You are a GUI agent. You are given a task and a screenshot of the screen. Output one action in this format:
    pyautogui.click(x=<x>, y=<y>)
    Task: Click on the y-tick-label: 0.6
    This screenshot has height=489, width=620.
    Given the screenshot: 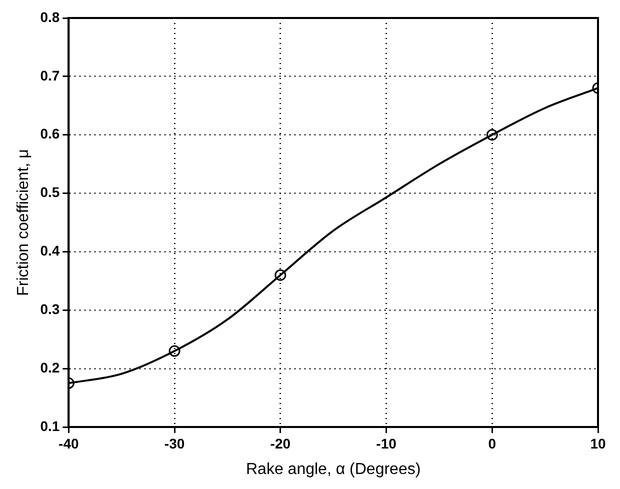 What is the action you would take?
    pyautogui.click(x=50, y=134)
    